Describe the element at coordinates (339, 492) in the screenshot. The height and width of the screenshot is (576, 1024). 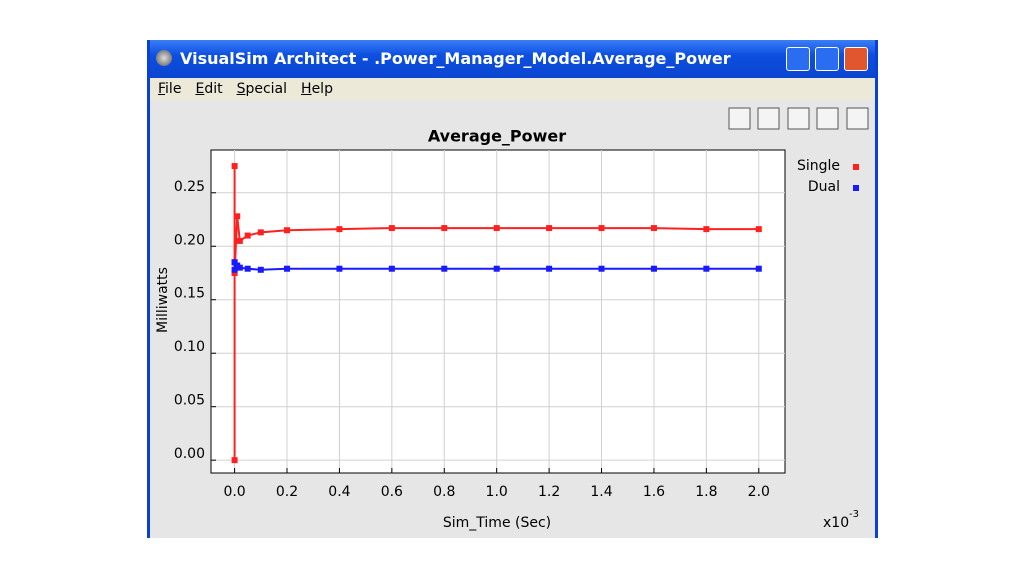
I see `x-tick-label: 0.4` at that location.